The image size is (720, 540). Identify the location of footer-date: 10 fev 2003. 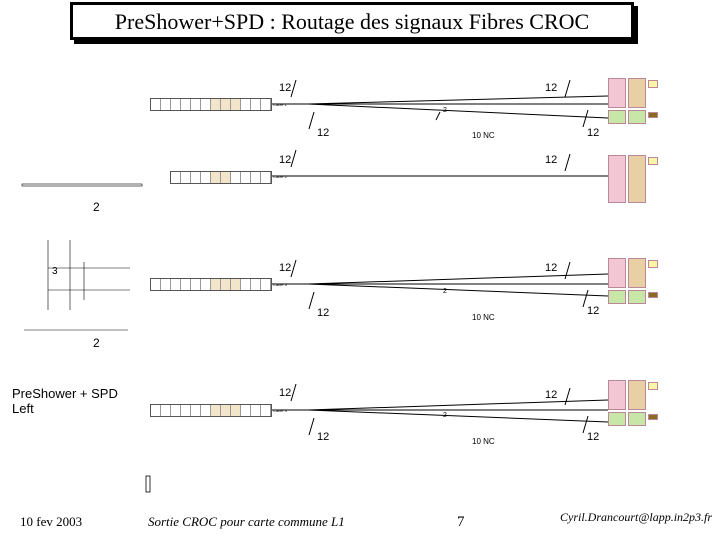
(51, 521).